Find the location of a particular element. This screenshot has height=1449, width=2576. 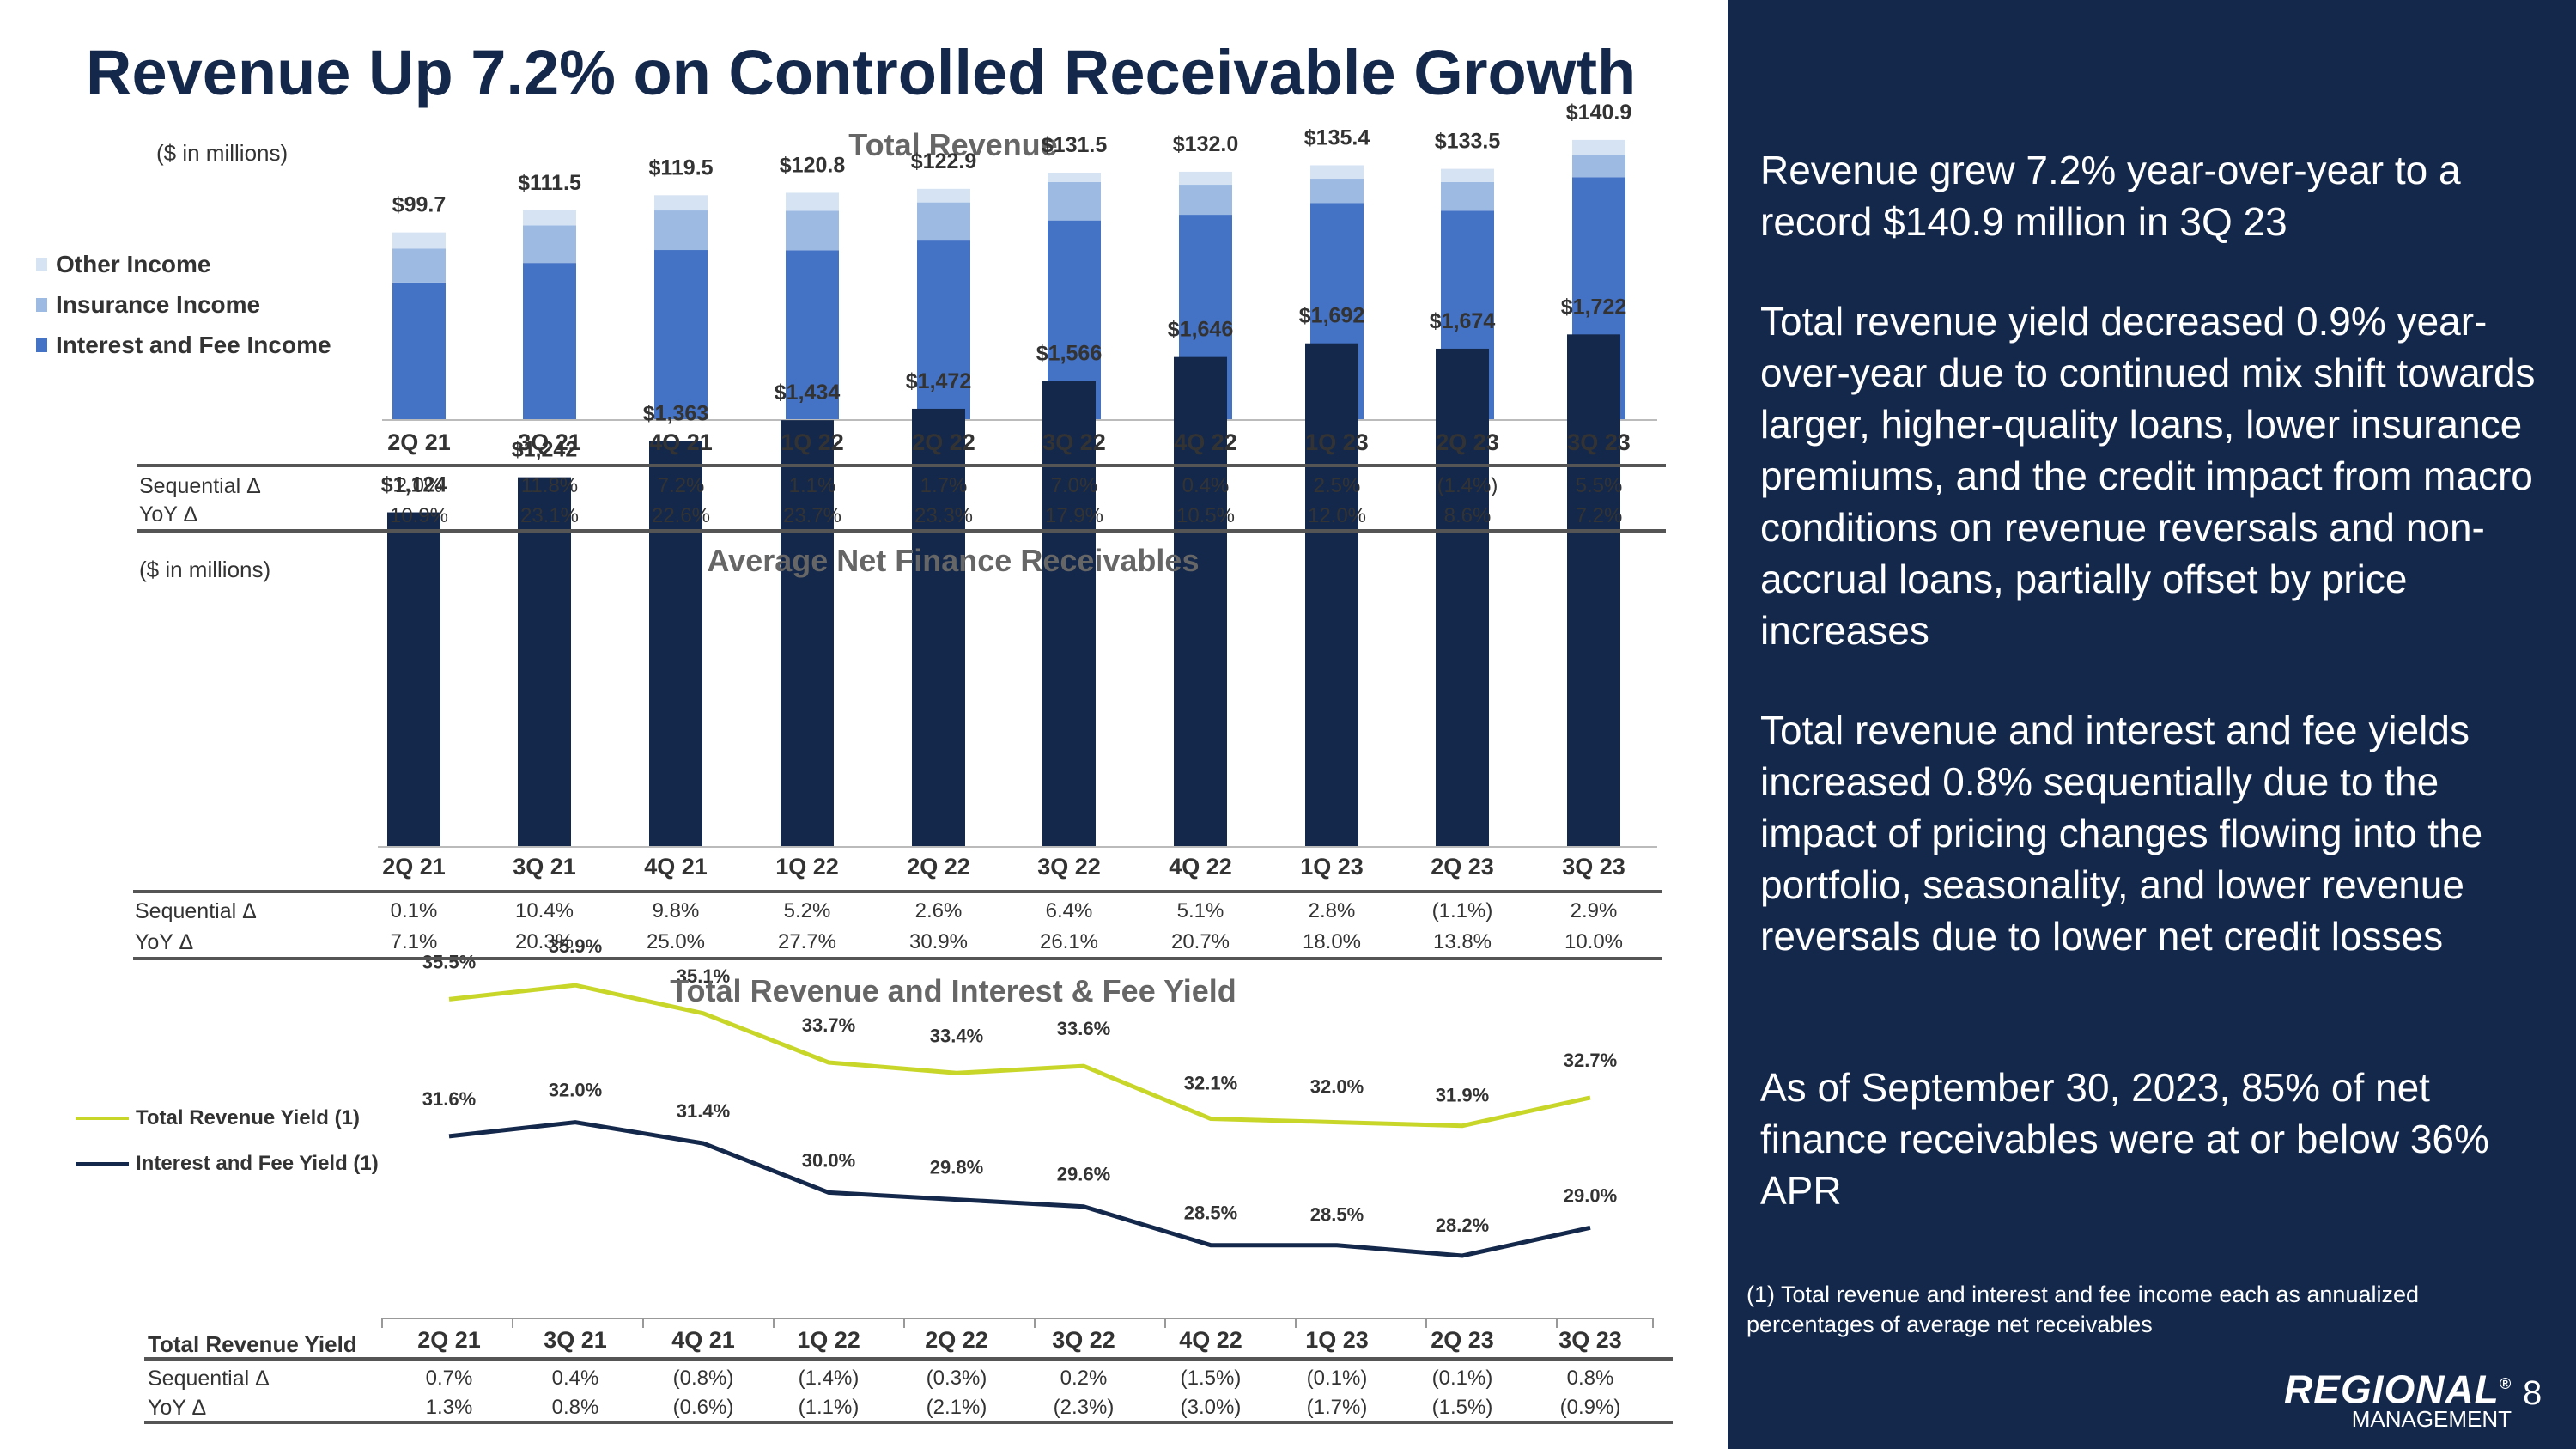

receivables-chart-title: Average Net Finance Receivables is located at coordinates (954, 560).